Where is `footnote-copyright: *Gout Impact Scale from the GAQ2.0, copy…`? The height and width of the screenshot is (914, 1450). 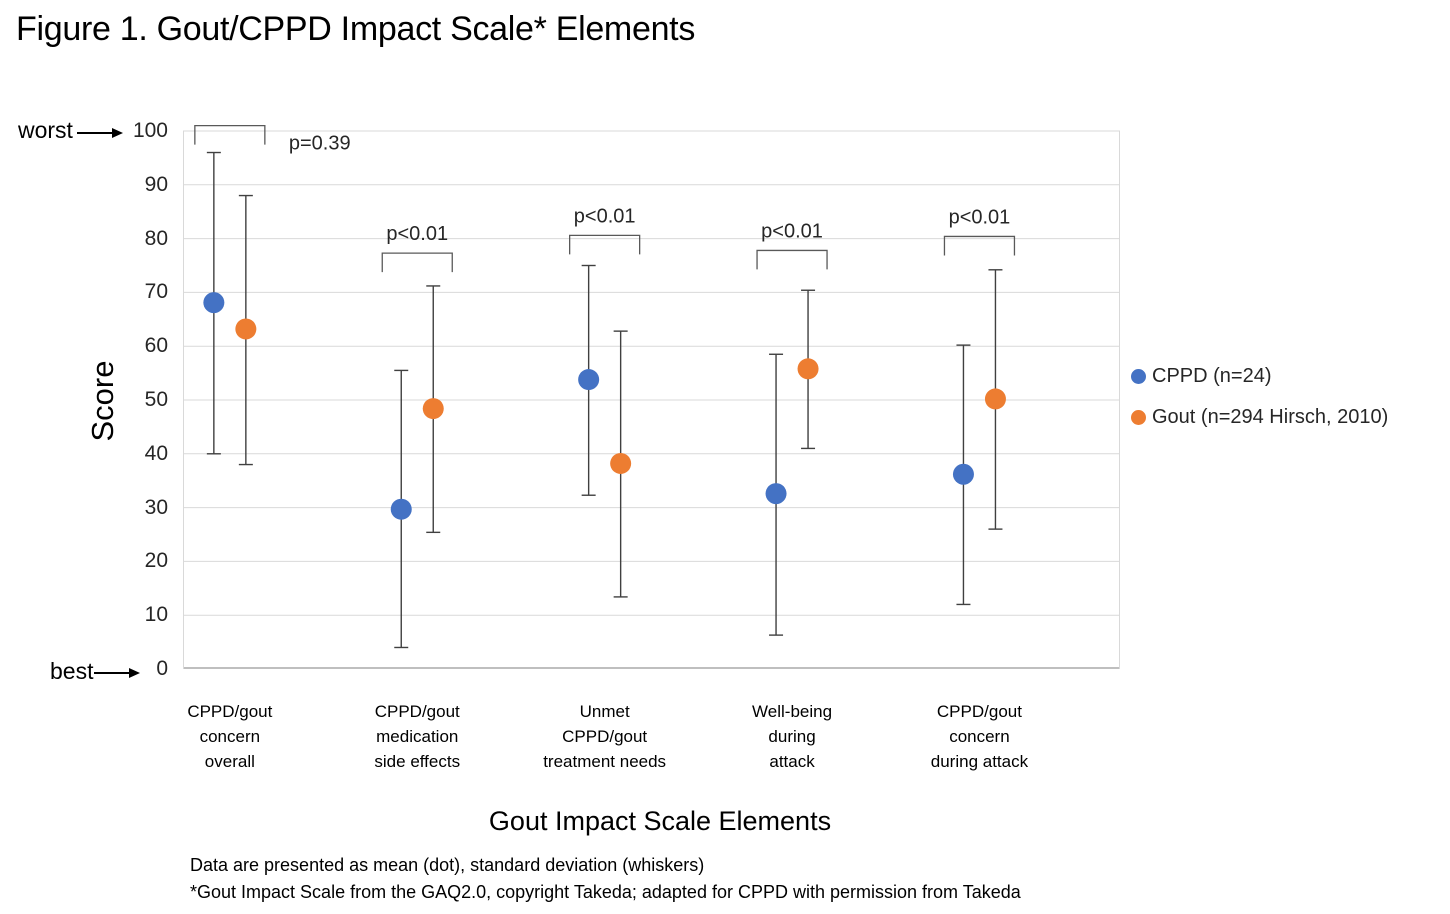
footnote-copyright: *Gout Impact Scale from the GAQ2.0, copy… is located at coordinates (605, 892).